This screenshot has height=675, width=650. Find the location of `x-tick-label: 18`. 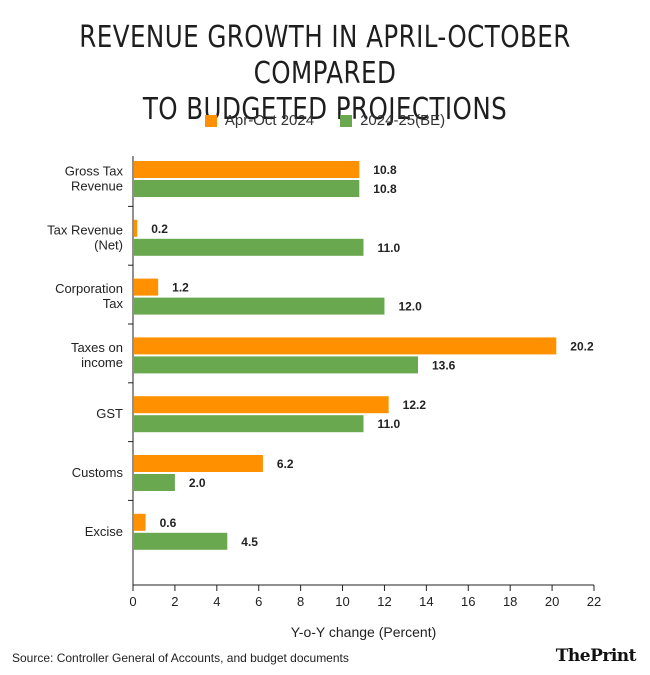

x-tick-label: 18 is located at coordinates (510, 601).